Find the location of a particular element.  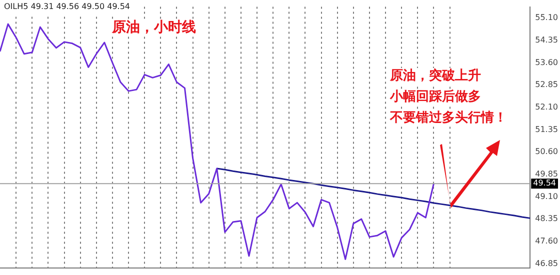

annotation: 小幅回踩后做多 is located at coordinates (435, 96).